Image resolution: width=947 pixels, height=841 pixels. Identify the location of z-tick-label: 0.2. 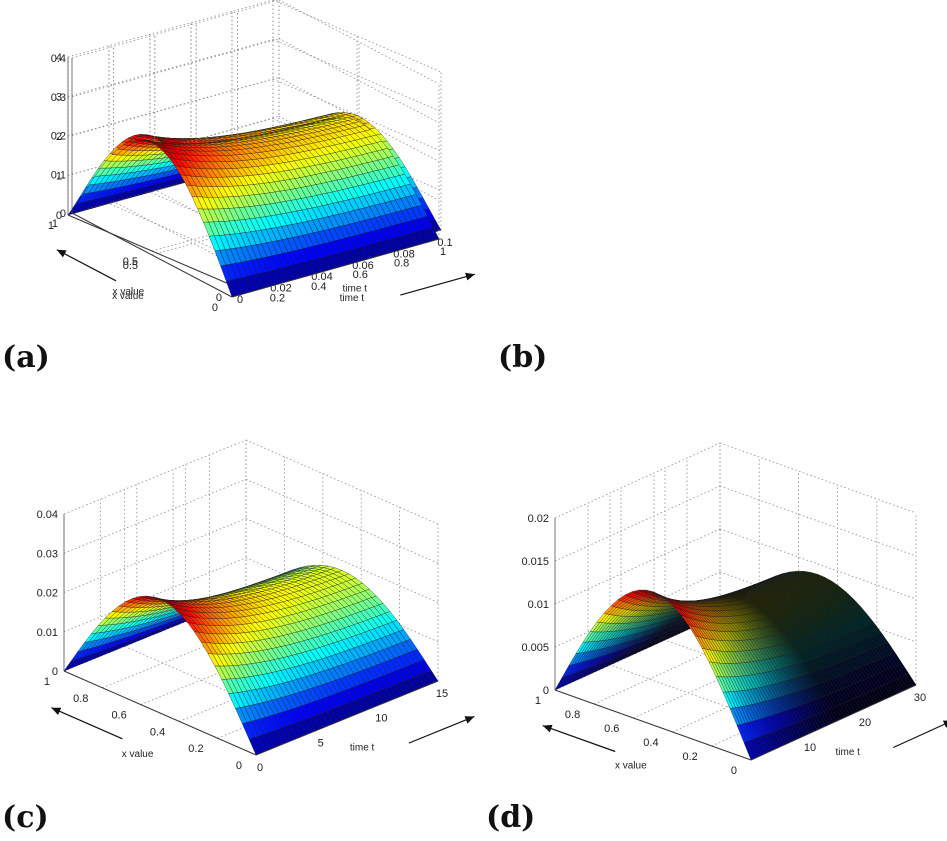
(58, 137).